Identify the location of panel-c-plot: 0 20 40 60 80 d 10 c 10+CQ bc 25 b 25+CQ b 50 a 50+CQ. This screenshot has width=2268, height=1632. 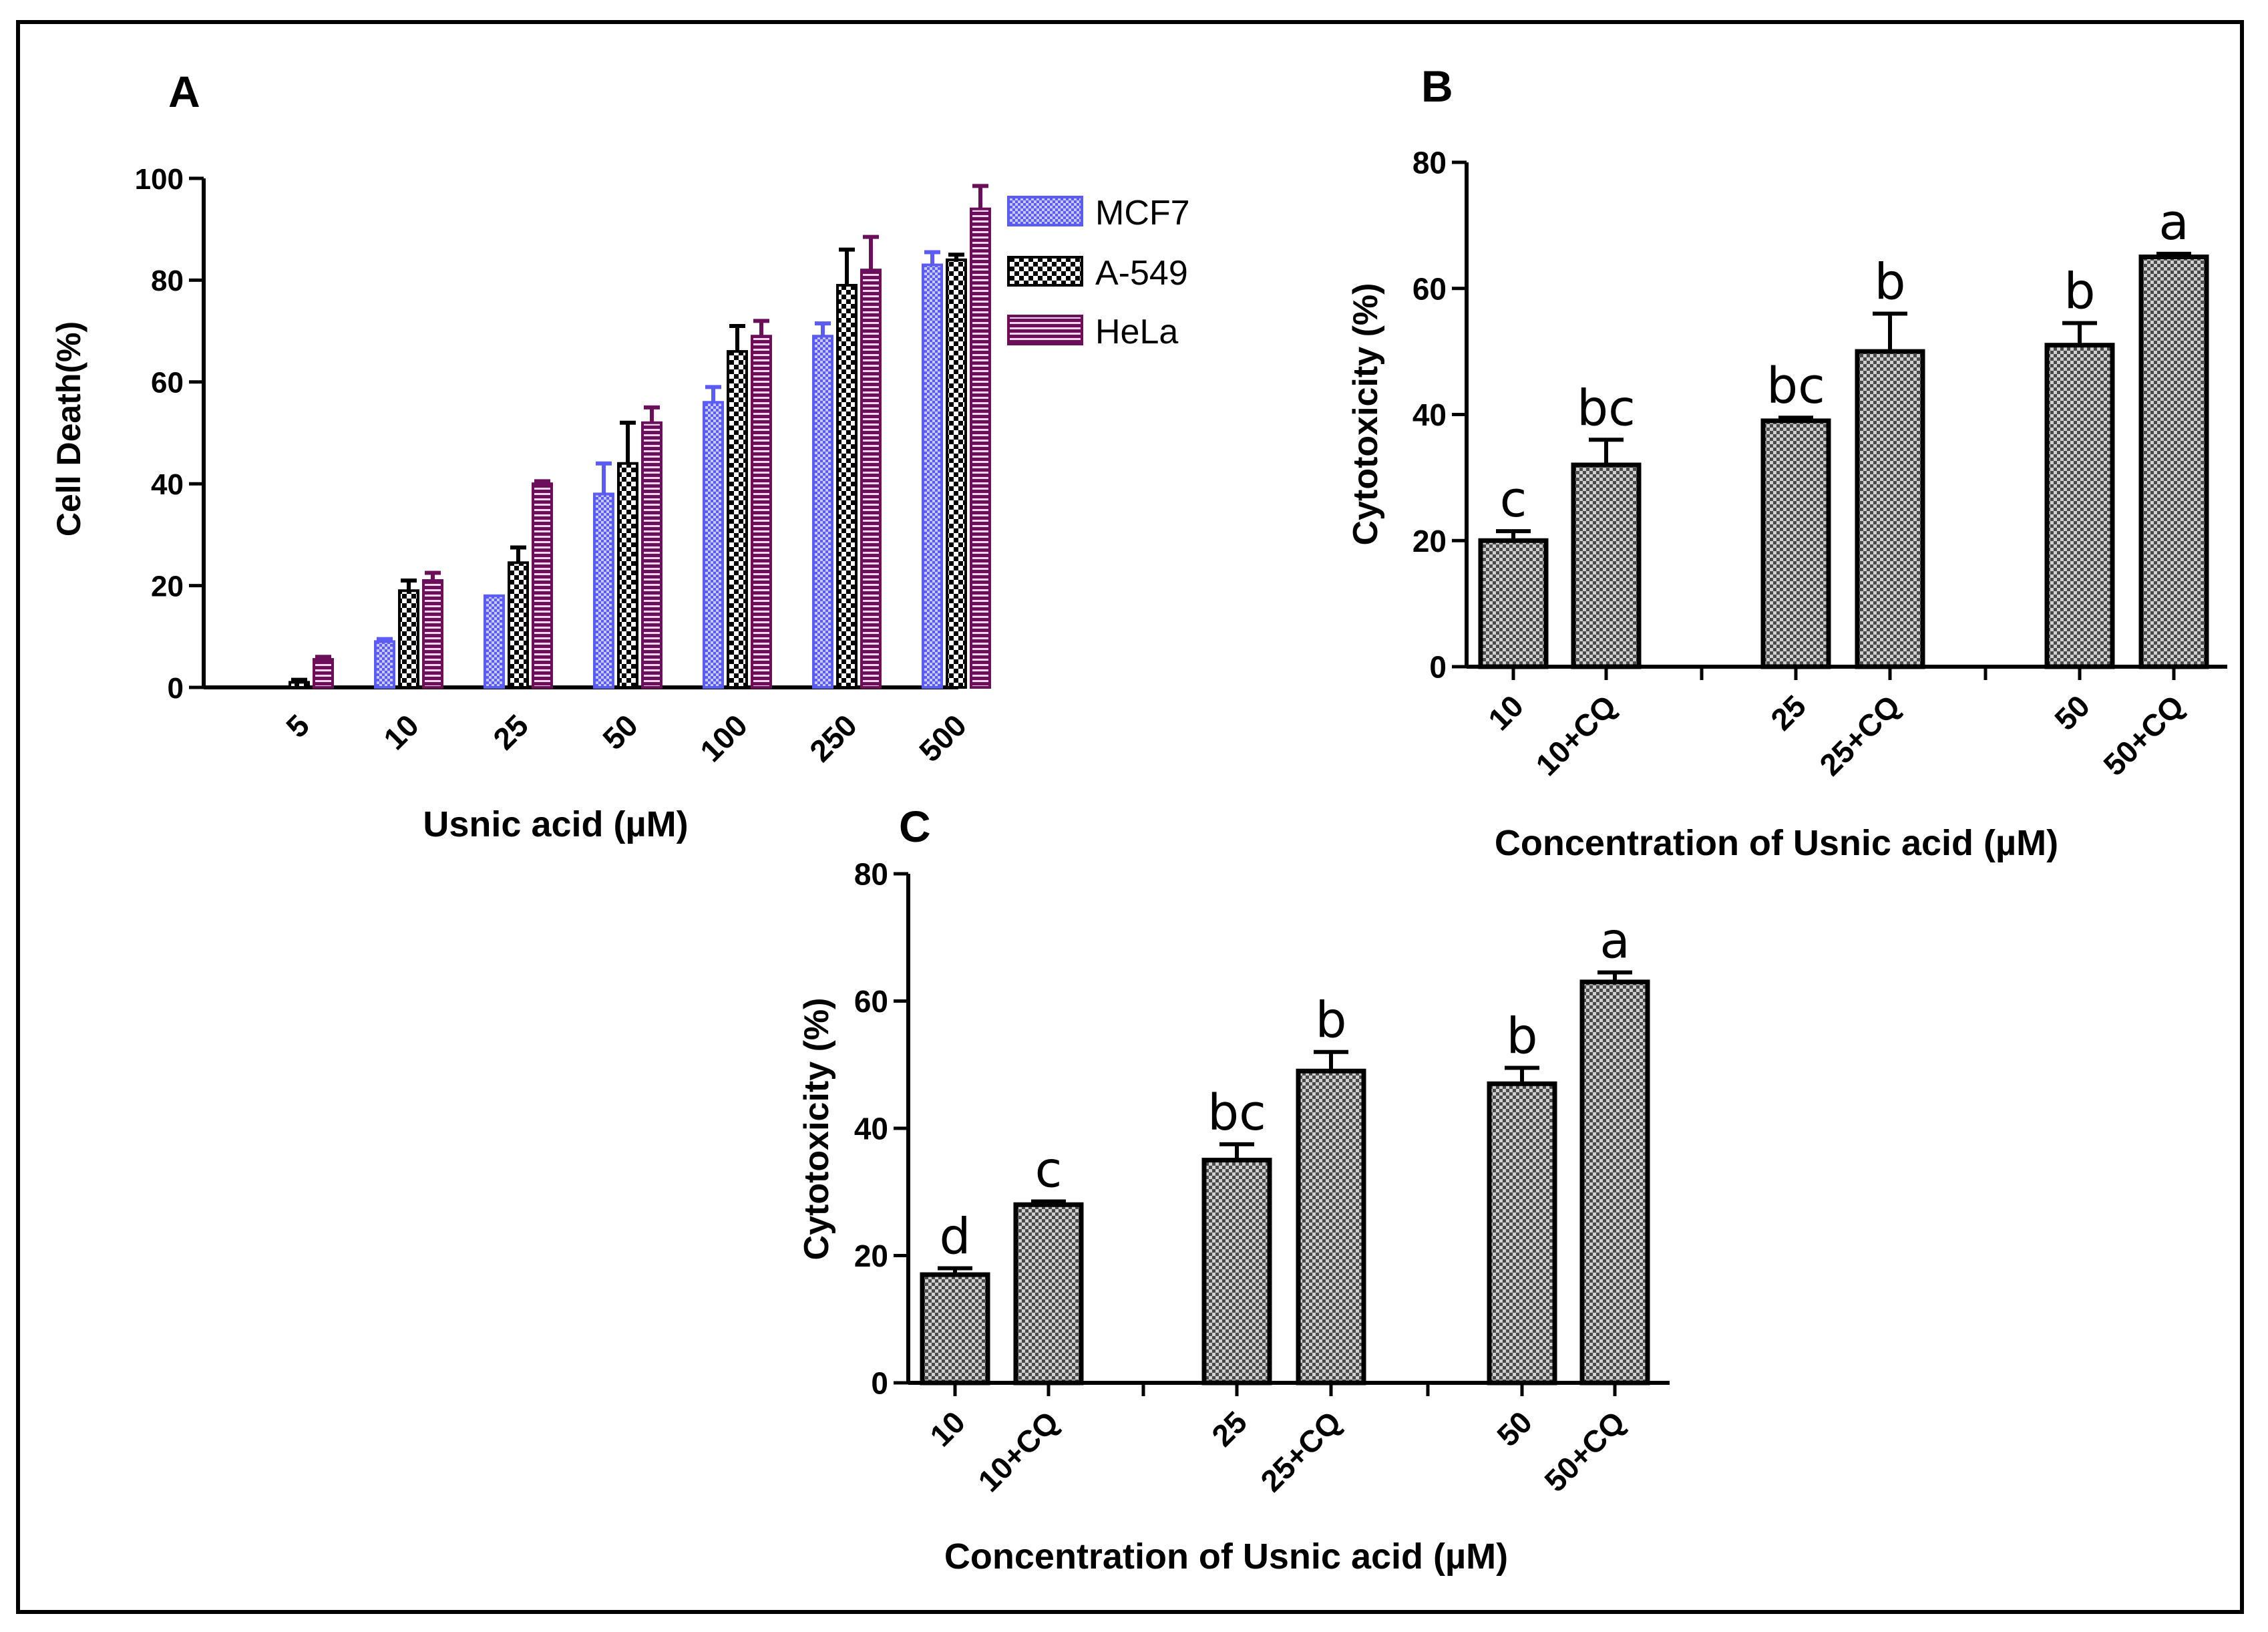
(1262, 1177).